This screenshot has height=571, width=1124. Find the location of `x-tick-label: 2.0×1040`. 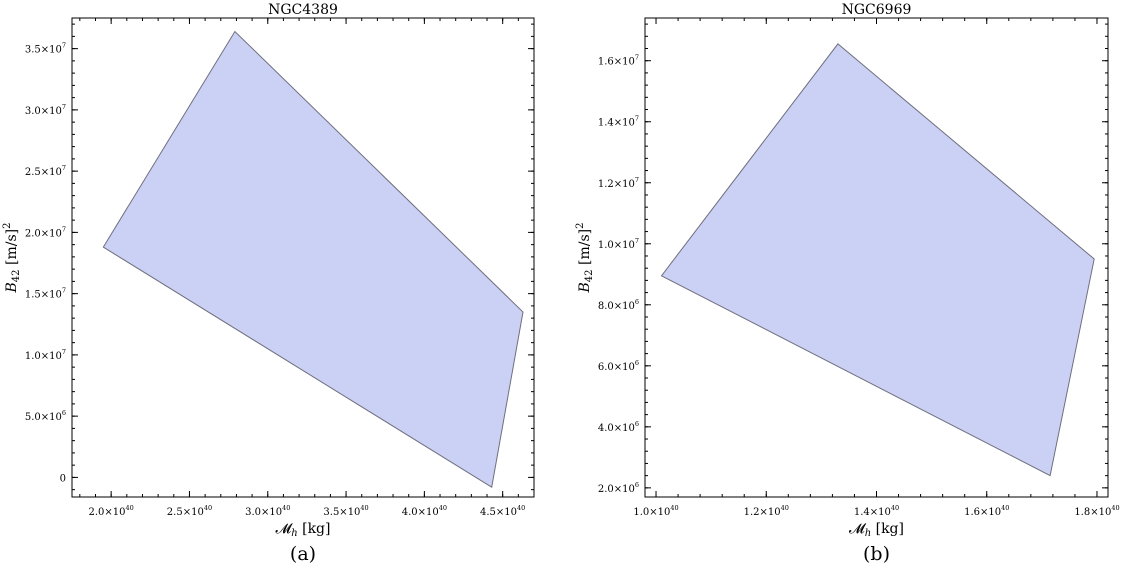

x-tick-label: 2.0×1040 is located at coordinates (111, 511).